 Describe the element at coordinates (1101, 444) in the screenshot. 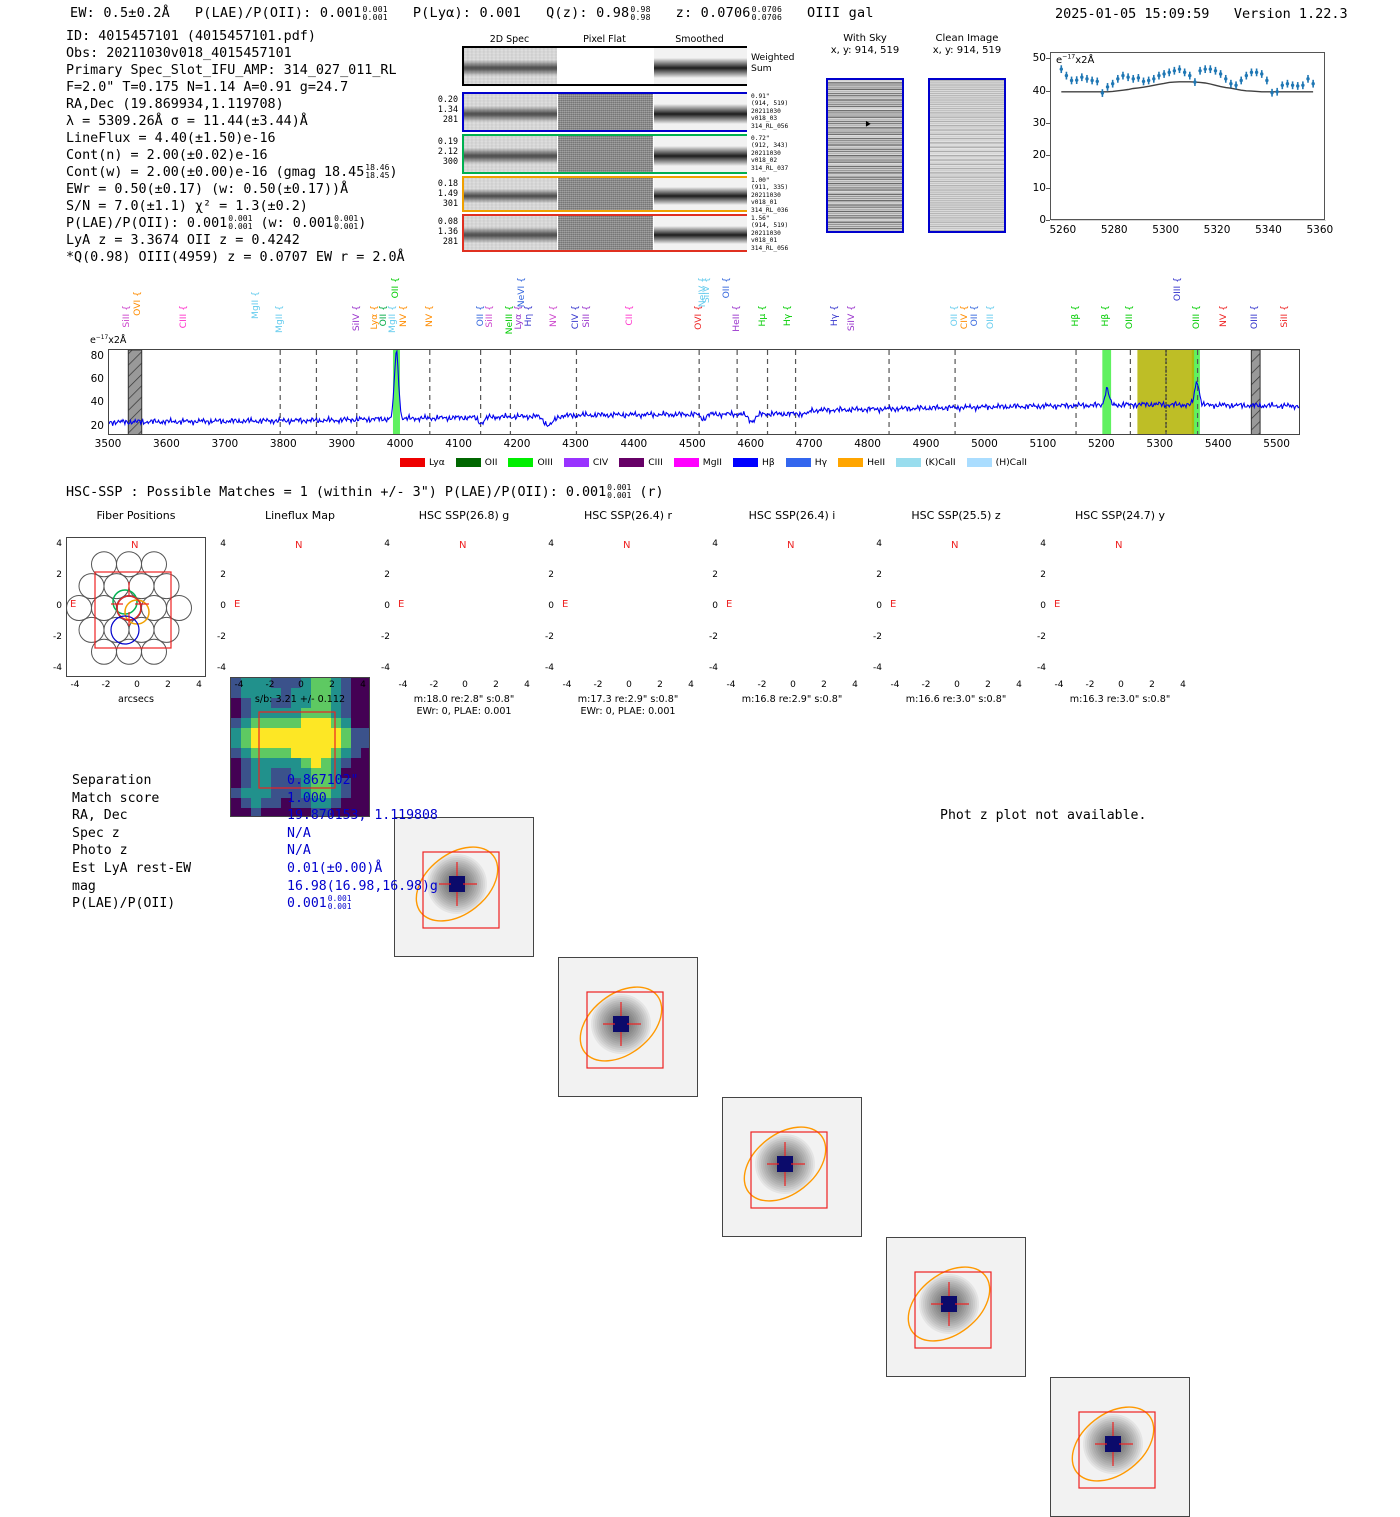

I see `spectrum-xtick: 5200` at that location.